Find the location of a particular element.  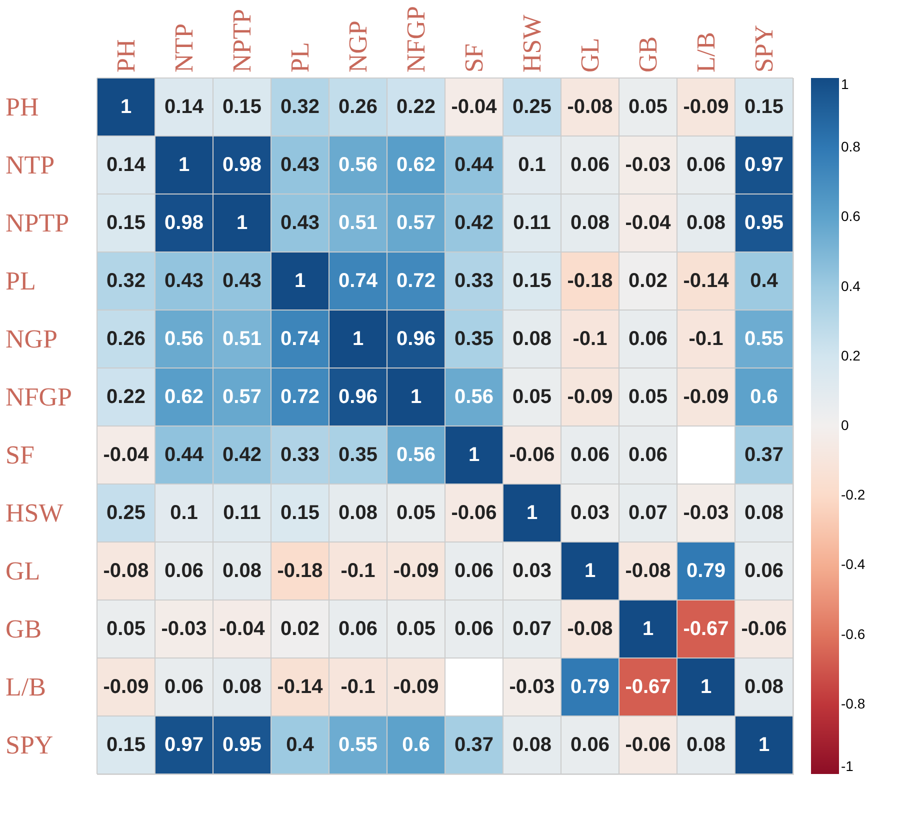

data-label: 0.95 is located at coordinates (764, 223).